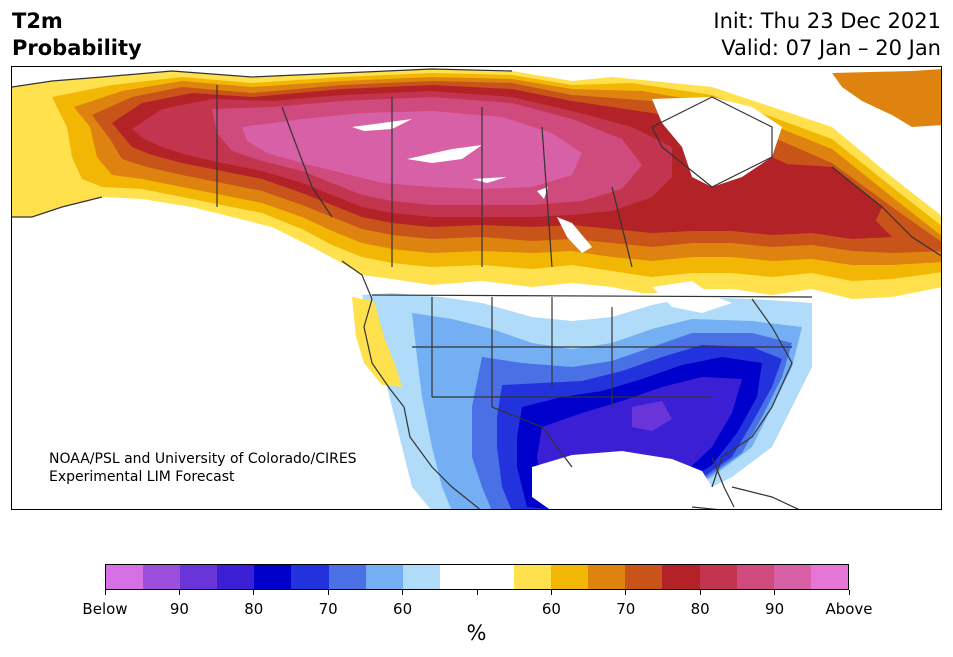  I want to click on title-line-1: T2m, so click(37, 21).